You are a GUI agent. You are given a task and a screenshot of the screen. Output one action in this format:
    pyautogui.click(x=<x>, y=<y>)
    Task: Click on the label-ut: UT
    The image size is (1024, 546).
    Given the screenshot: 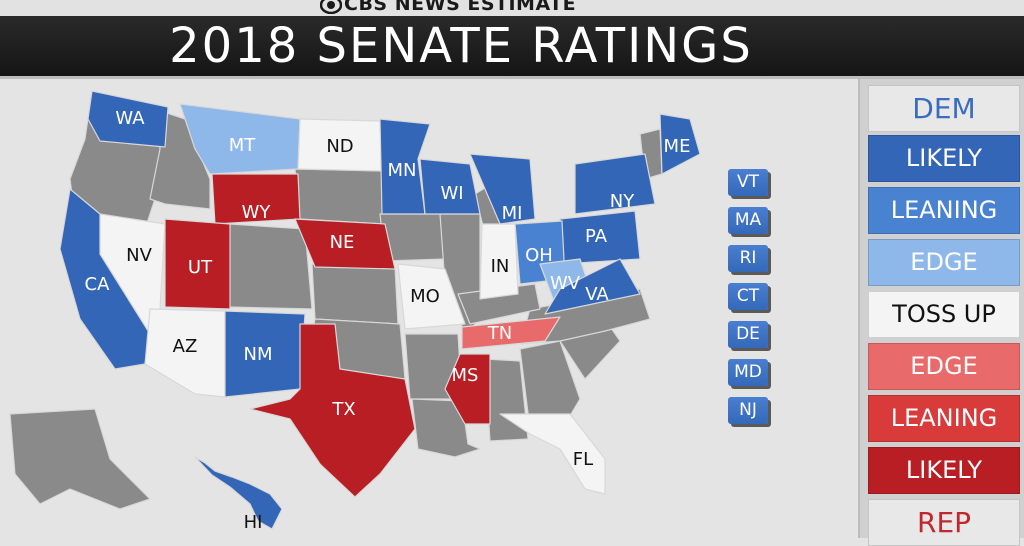 What is the action you would take?
    pyautogui.click(x=200, y=267)
    